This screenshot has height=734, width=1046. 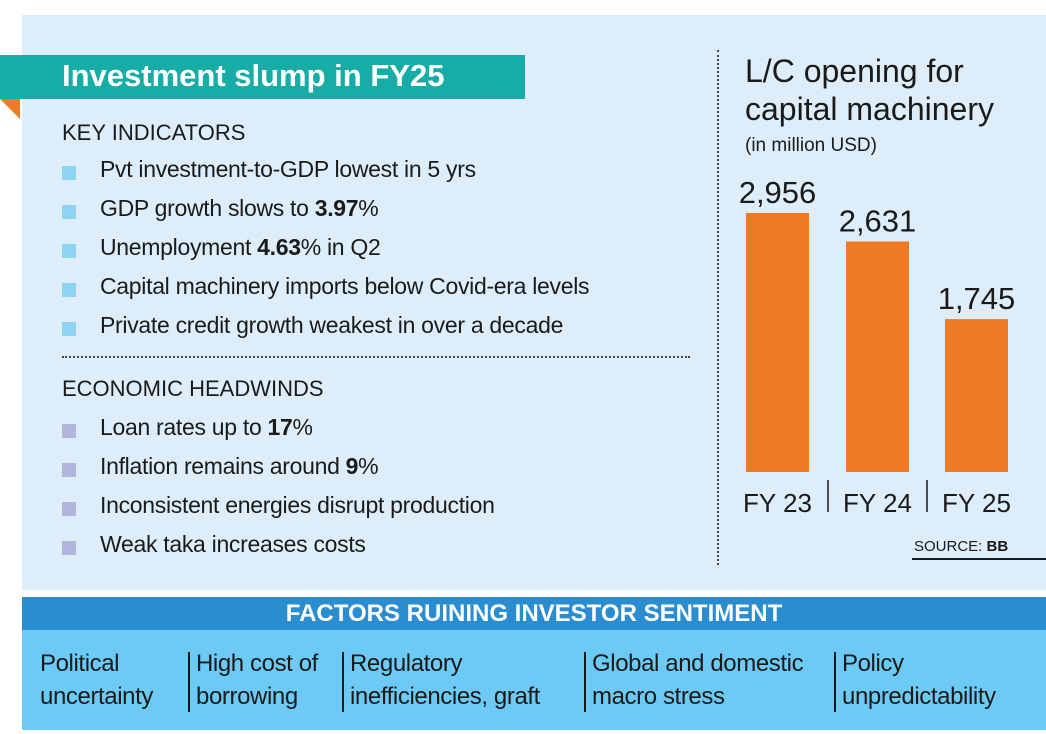 What do you see at coordinates (247, 696) in the screenshot?
I see `factor-line: borrowing` at bounding box center [247, 696].